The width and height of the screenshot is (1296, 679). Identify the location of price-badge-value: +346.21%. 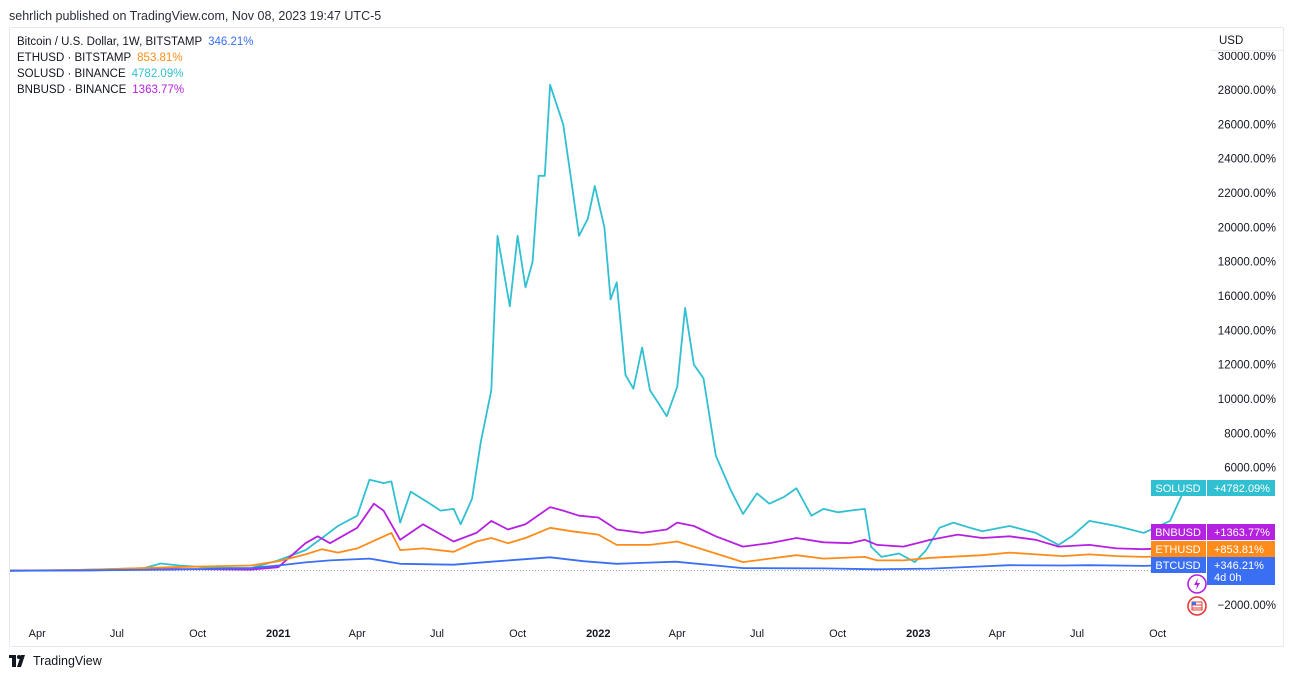
(1239, 566).